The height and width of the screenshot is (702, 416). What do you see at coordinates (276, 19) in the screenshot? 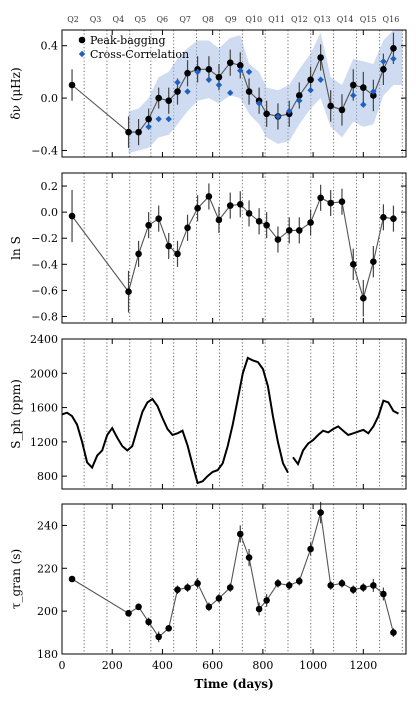
I see `quarter-label-Q11: Q11` at bounding box center [276, 19].